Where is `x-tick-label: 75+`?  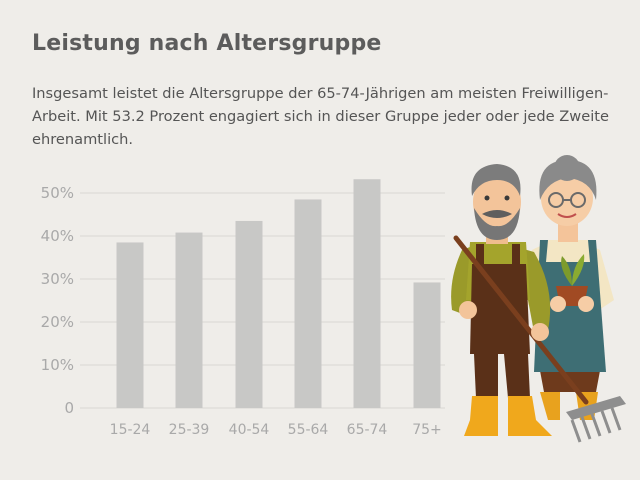
x-tick-label: 75+ is located at coordinates (427, 430).